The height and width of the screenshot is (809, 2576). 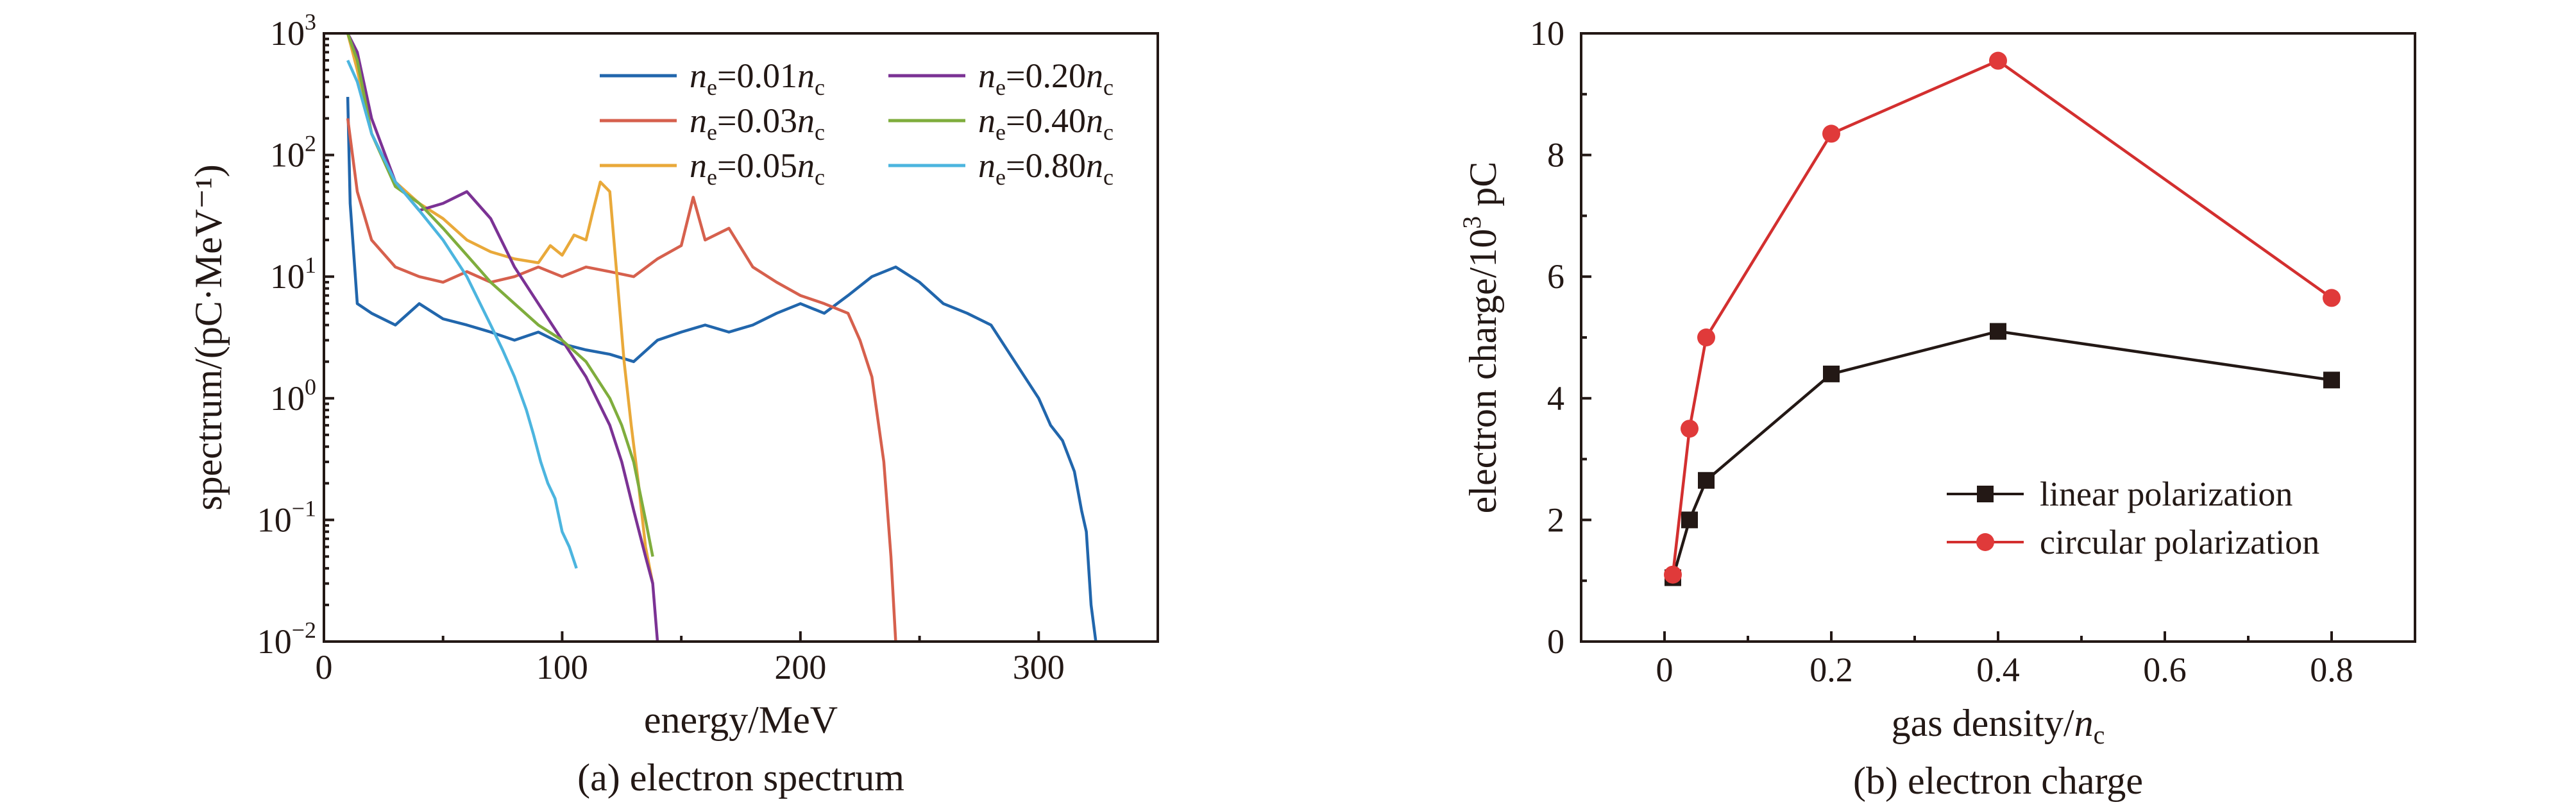 What do you see at coordinates (2133, 518) in the screenshot?
I see `panel-b-legend: linear polarization circular polarization` at bounding box center [2133, 518].